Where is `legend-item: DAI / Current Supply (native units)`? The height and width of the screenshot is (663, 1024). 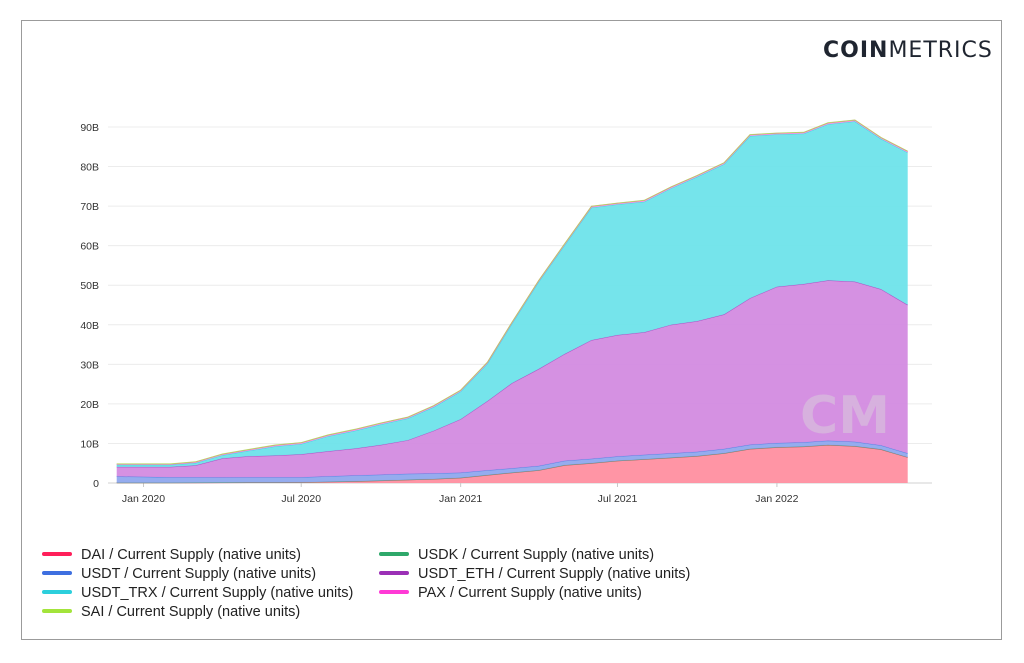 legend-item: DAI / Current Supply (native units) is located at coordinates (171, 555).